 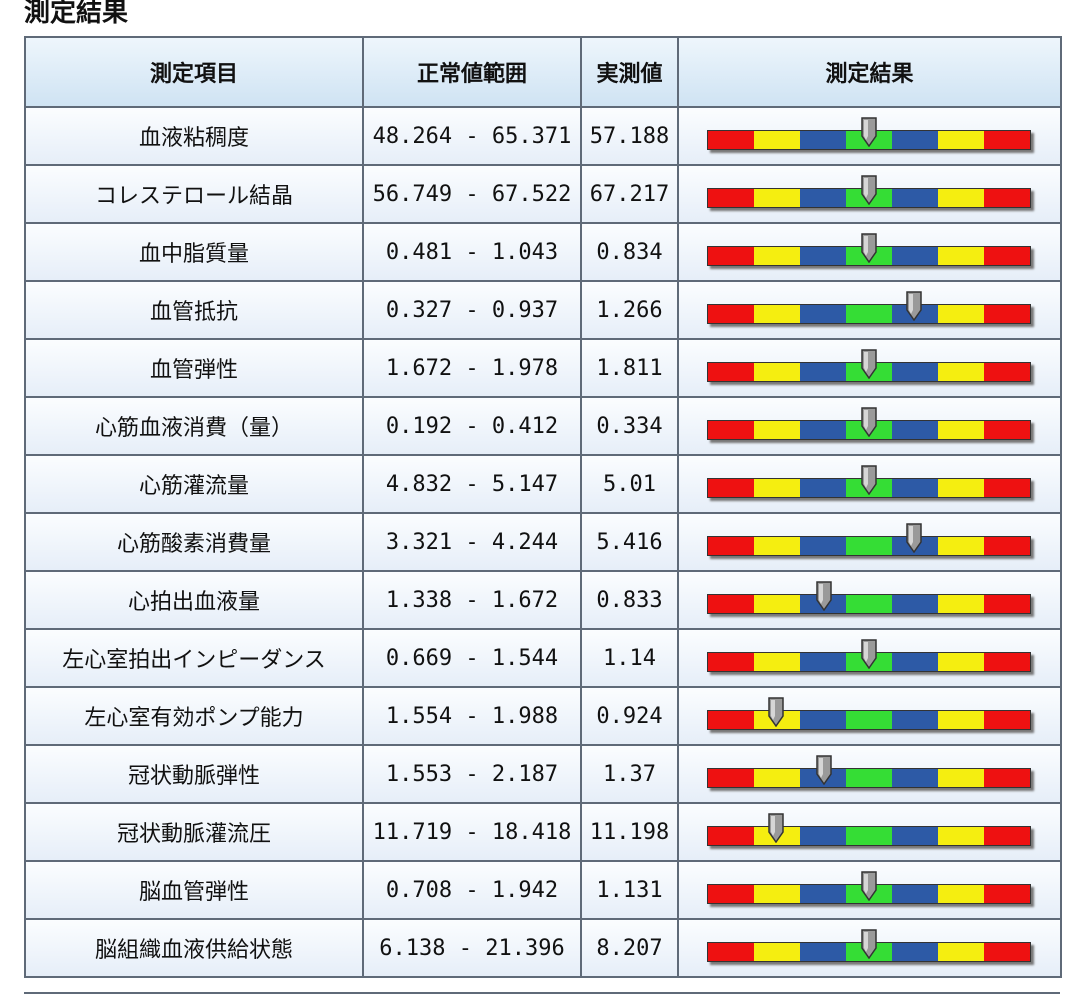 I want to click on normal-range: 1.672 - 1.978, so click(x=472, y=368).